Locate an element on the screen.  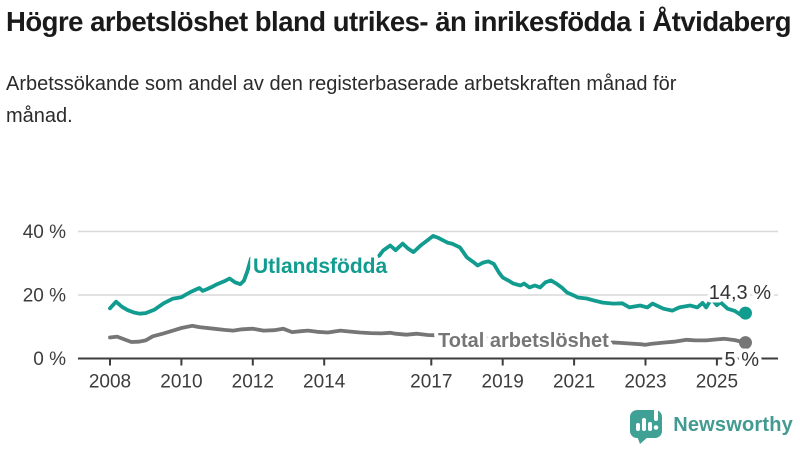
series-end-value-label: 14,3 % is located at coordinates (740, 293).